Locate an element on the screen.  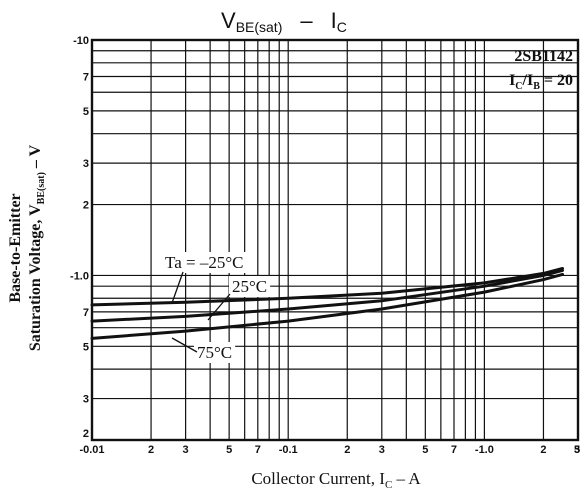
x-axis-label: Collector Current, IC – A is located at coordinates (336, 480).